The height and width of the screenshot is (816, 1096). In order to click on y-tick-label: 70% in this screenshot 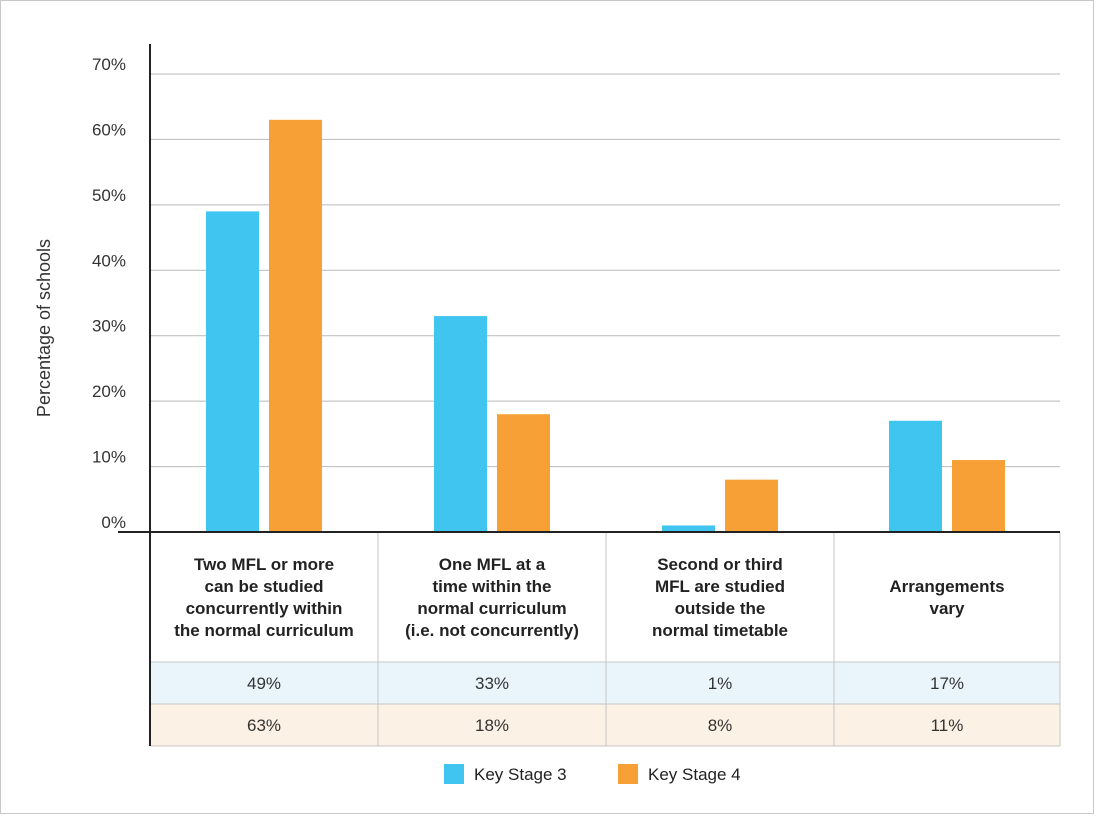, I will do `click(109, 64)`.